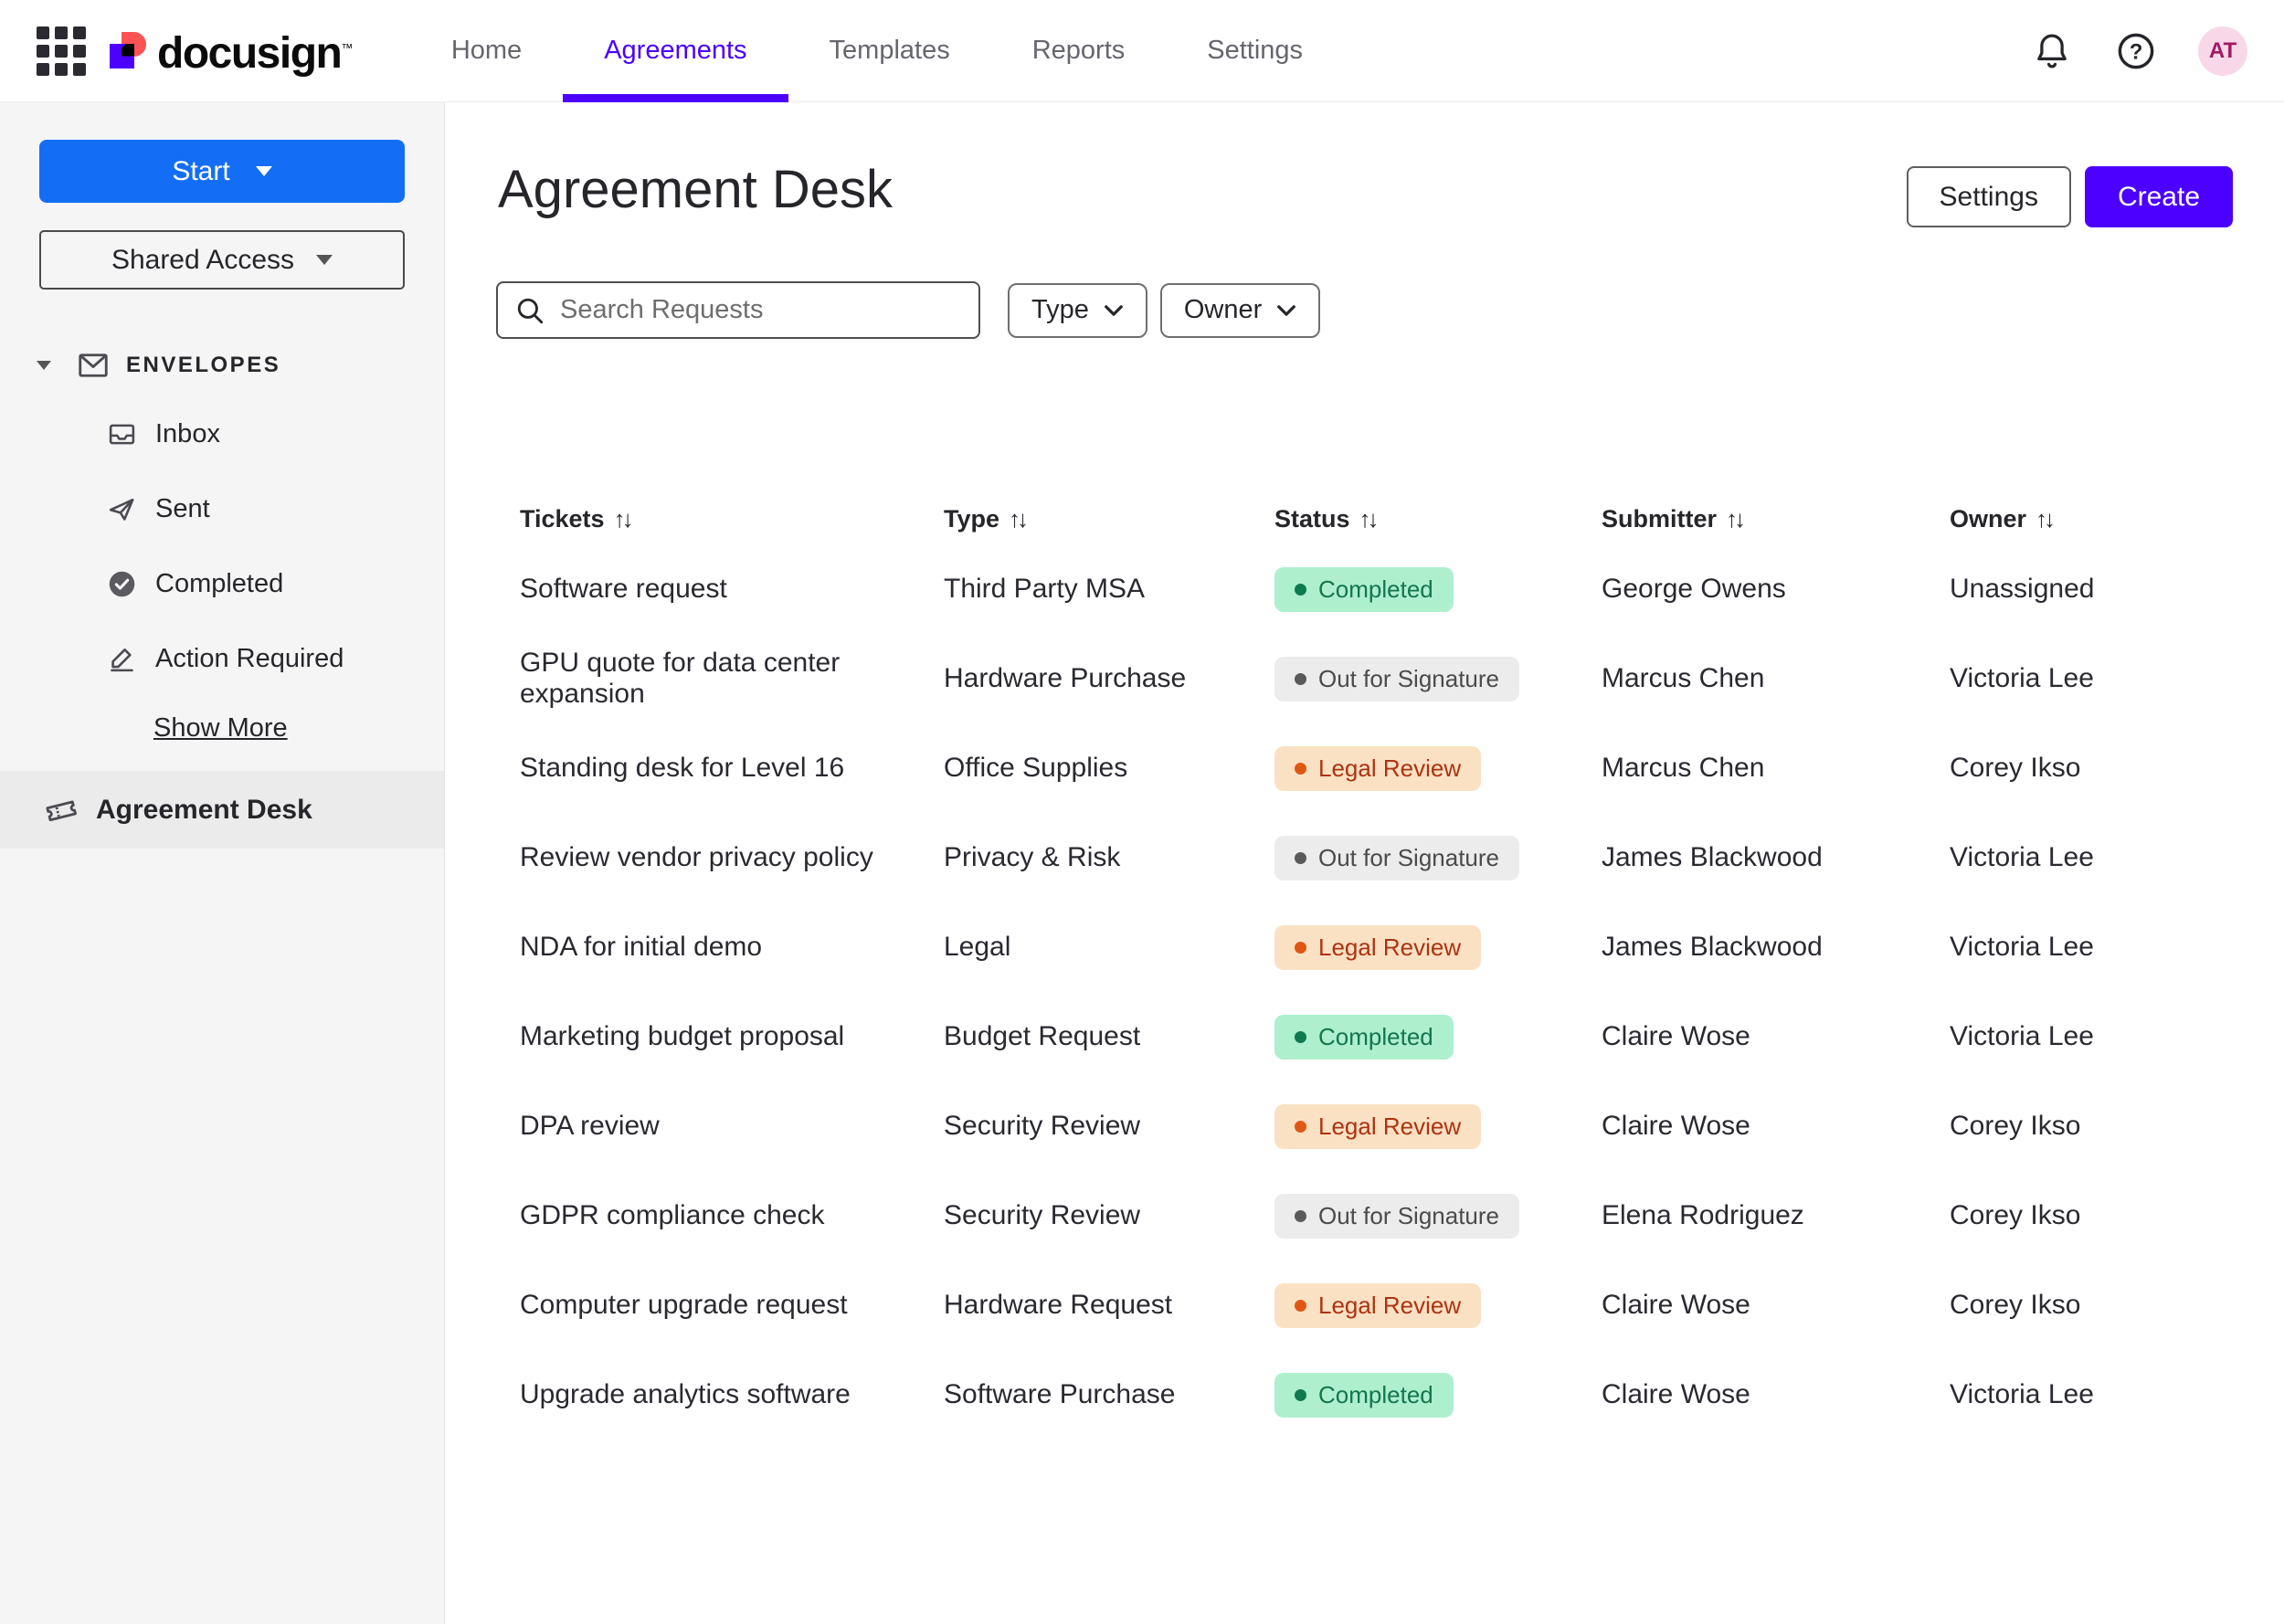  Describe the element at coordinates (1058, 1305) in the screenshot. I see `type-cell: Hardware Request` at that location.